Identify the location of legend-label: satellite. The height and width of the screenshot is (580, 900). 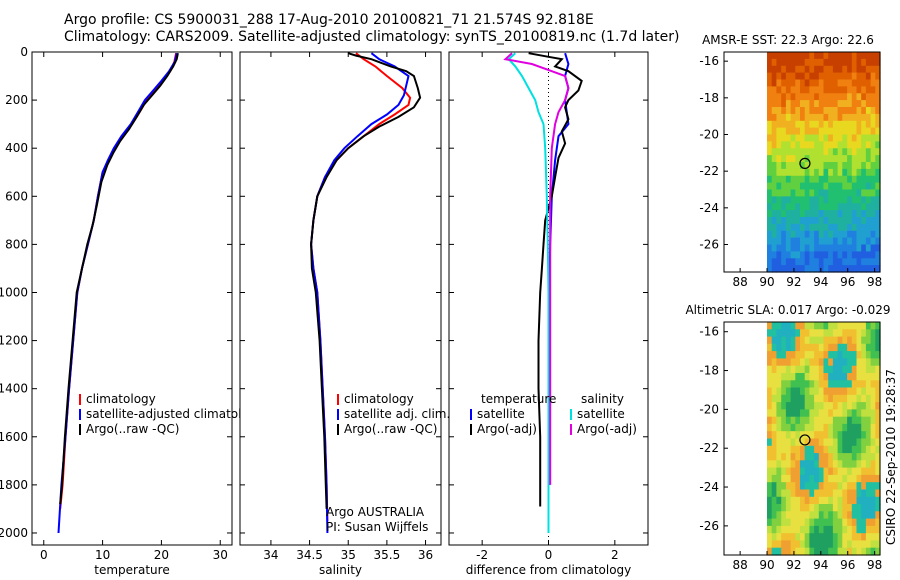
(501, 414).